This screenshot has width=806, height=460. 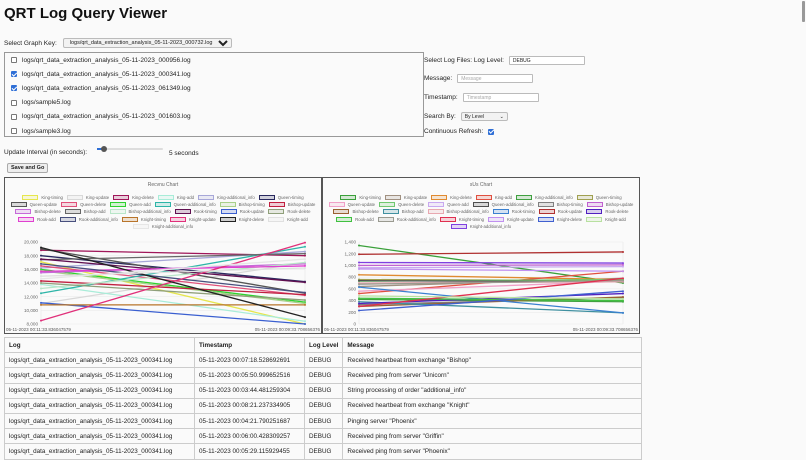 What do you see at coordinates (491, 131) in the screenshot?
I see `continuous-refresh-checkbox` at bounding box center [491, 131].